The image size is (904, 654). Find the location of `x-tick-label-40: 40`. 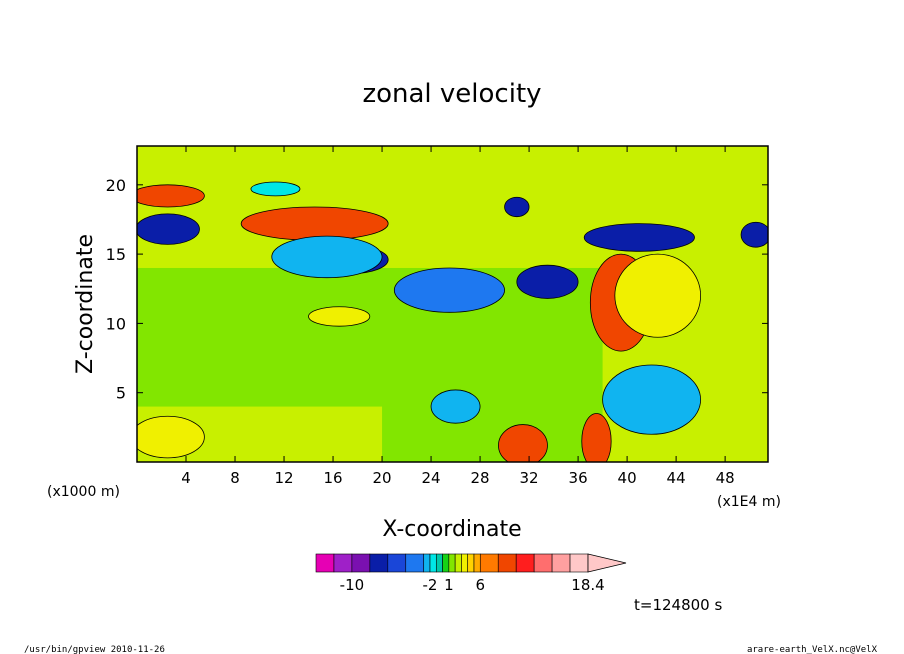

x-tick-label-40: 40 is located at coordinates (627, 478).